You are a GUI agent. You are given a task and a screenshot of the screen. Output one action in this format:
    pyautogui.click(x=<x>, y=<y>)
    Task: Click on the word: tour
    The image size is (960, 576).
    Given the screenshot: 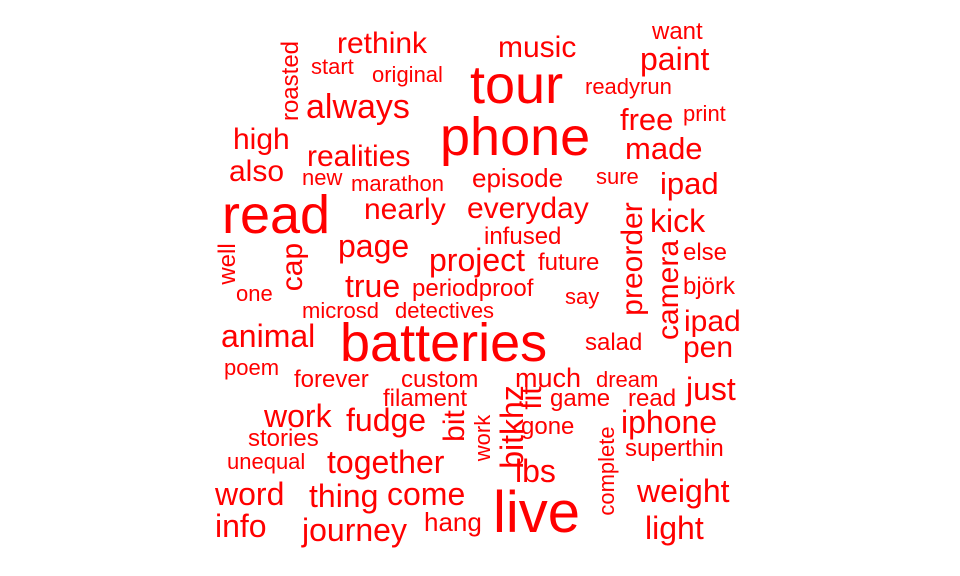 What is the action you would take?
    pyautogui.click(x=517, y=85)
    